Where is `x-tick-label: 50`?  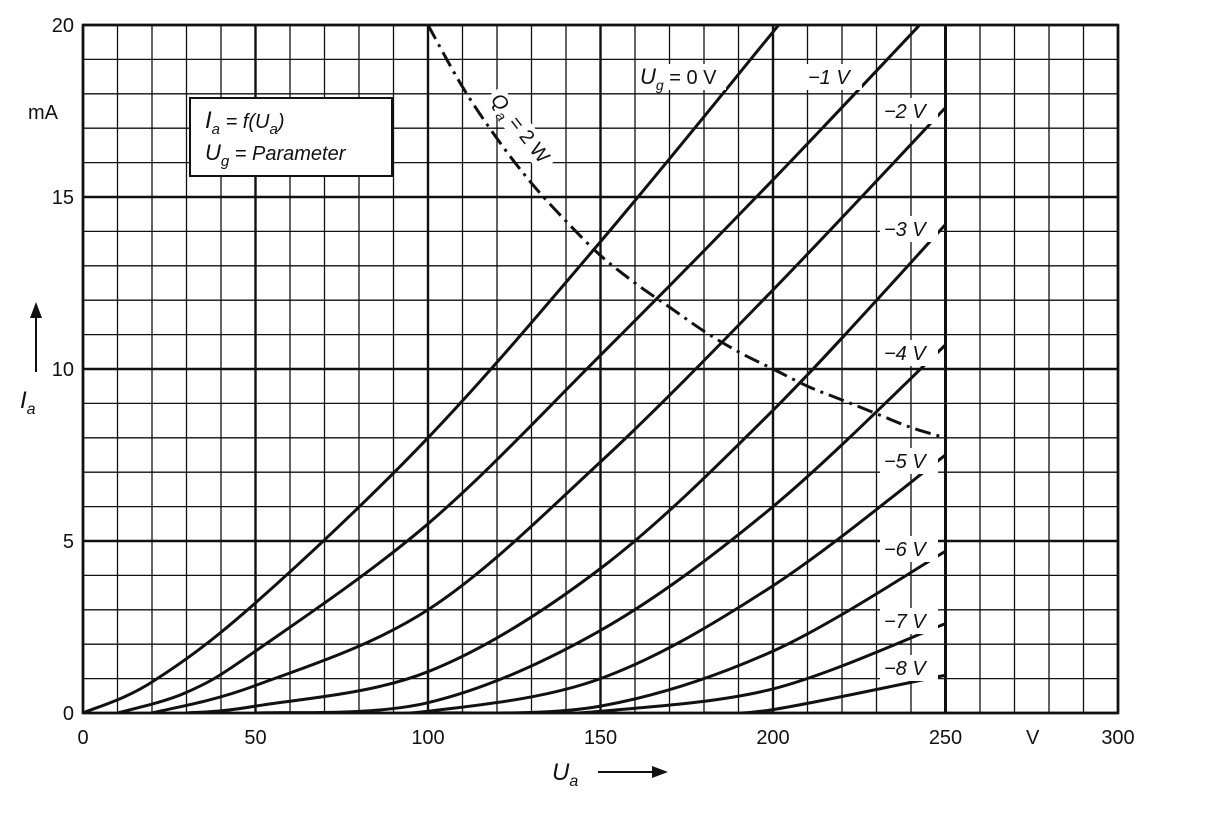
x-tick-label: 50 is located at coordinates (255, 738).